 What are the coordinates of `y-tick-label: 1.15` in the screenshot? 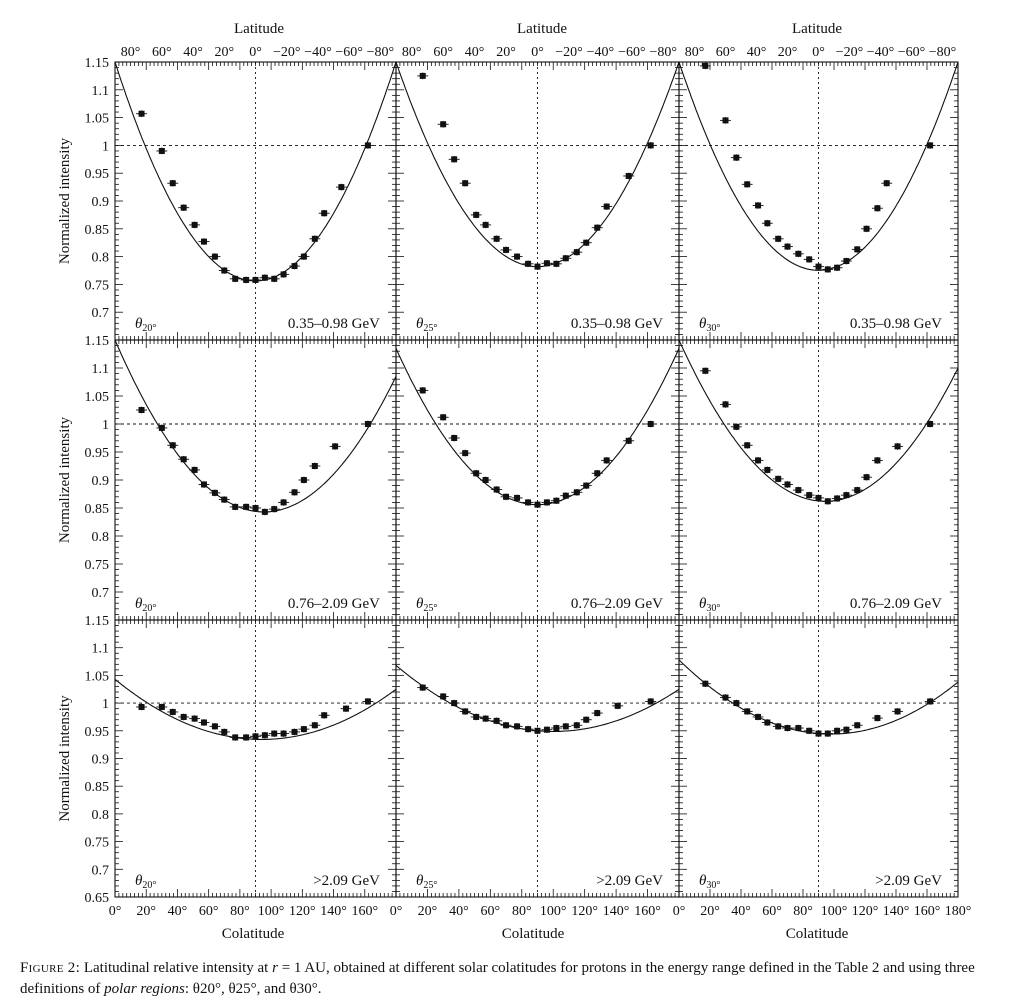 It's located at (97, 341).